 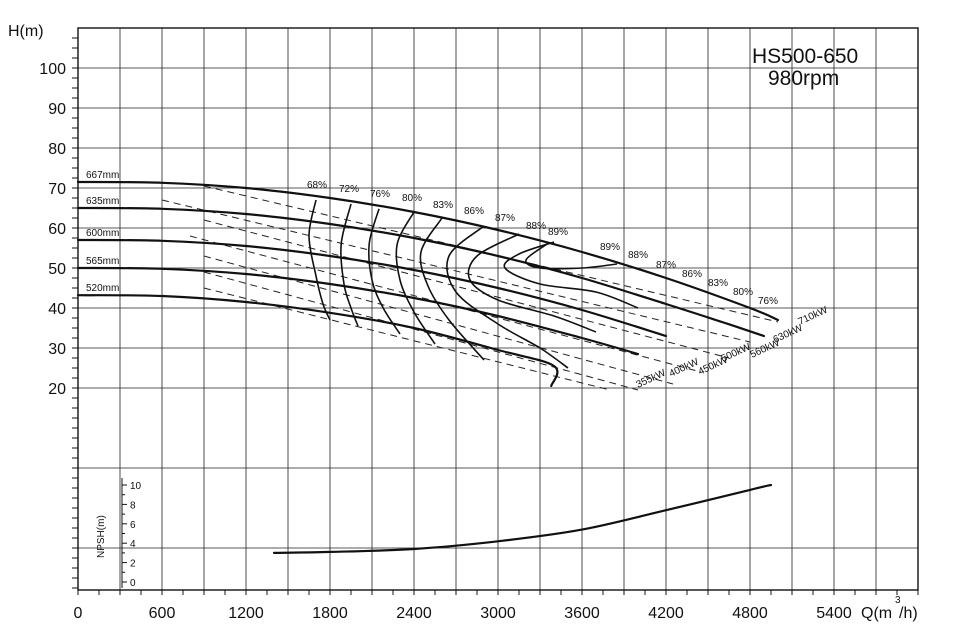 What do you see at coordinates (750, 613) in the screenshot?
I see `x-tick-label: 4800` at bounding box center [750, 613].